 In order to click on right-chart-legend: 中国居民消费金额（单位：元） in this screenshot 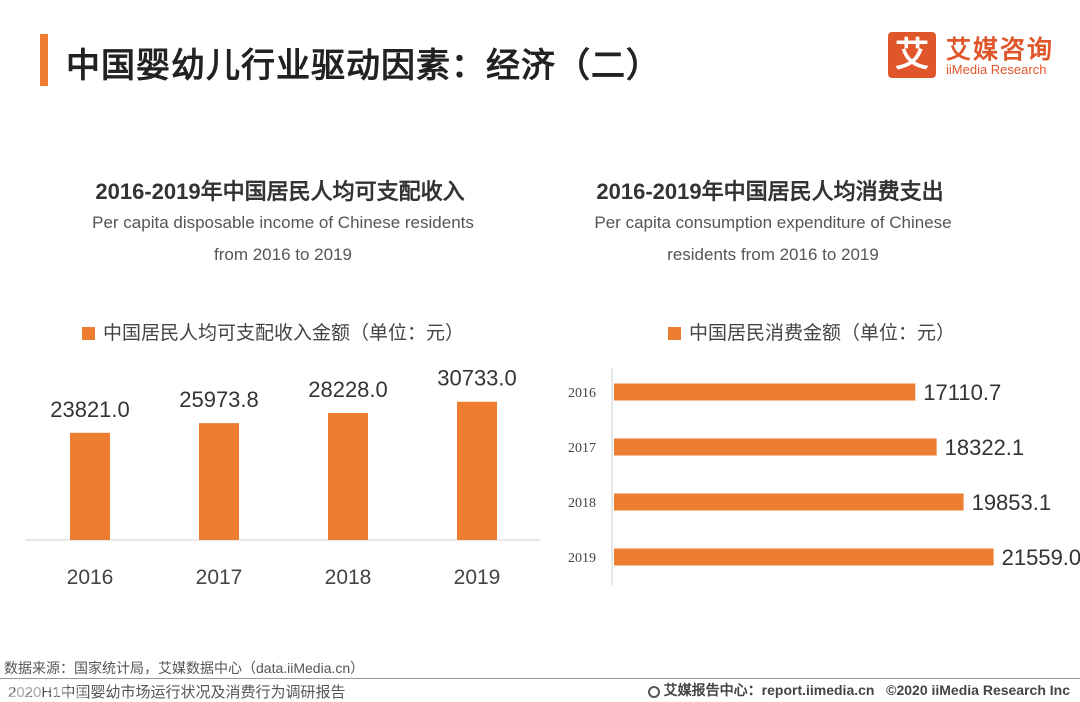, I will do `click(811, 331)`.